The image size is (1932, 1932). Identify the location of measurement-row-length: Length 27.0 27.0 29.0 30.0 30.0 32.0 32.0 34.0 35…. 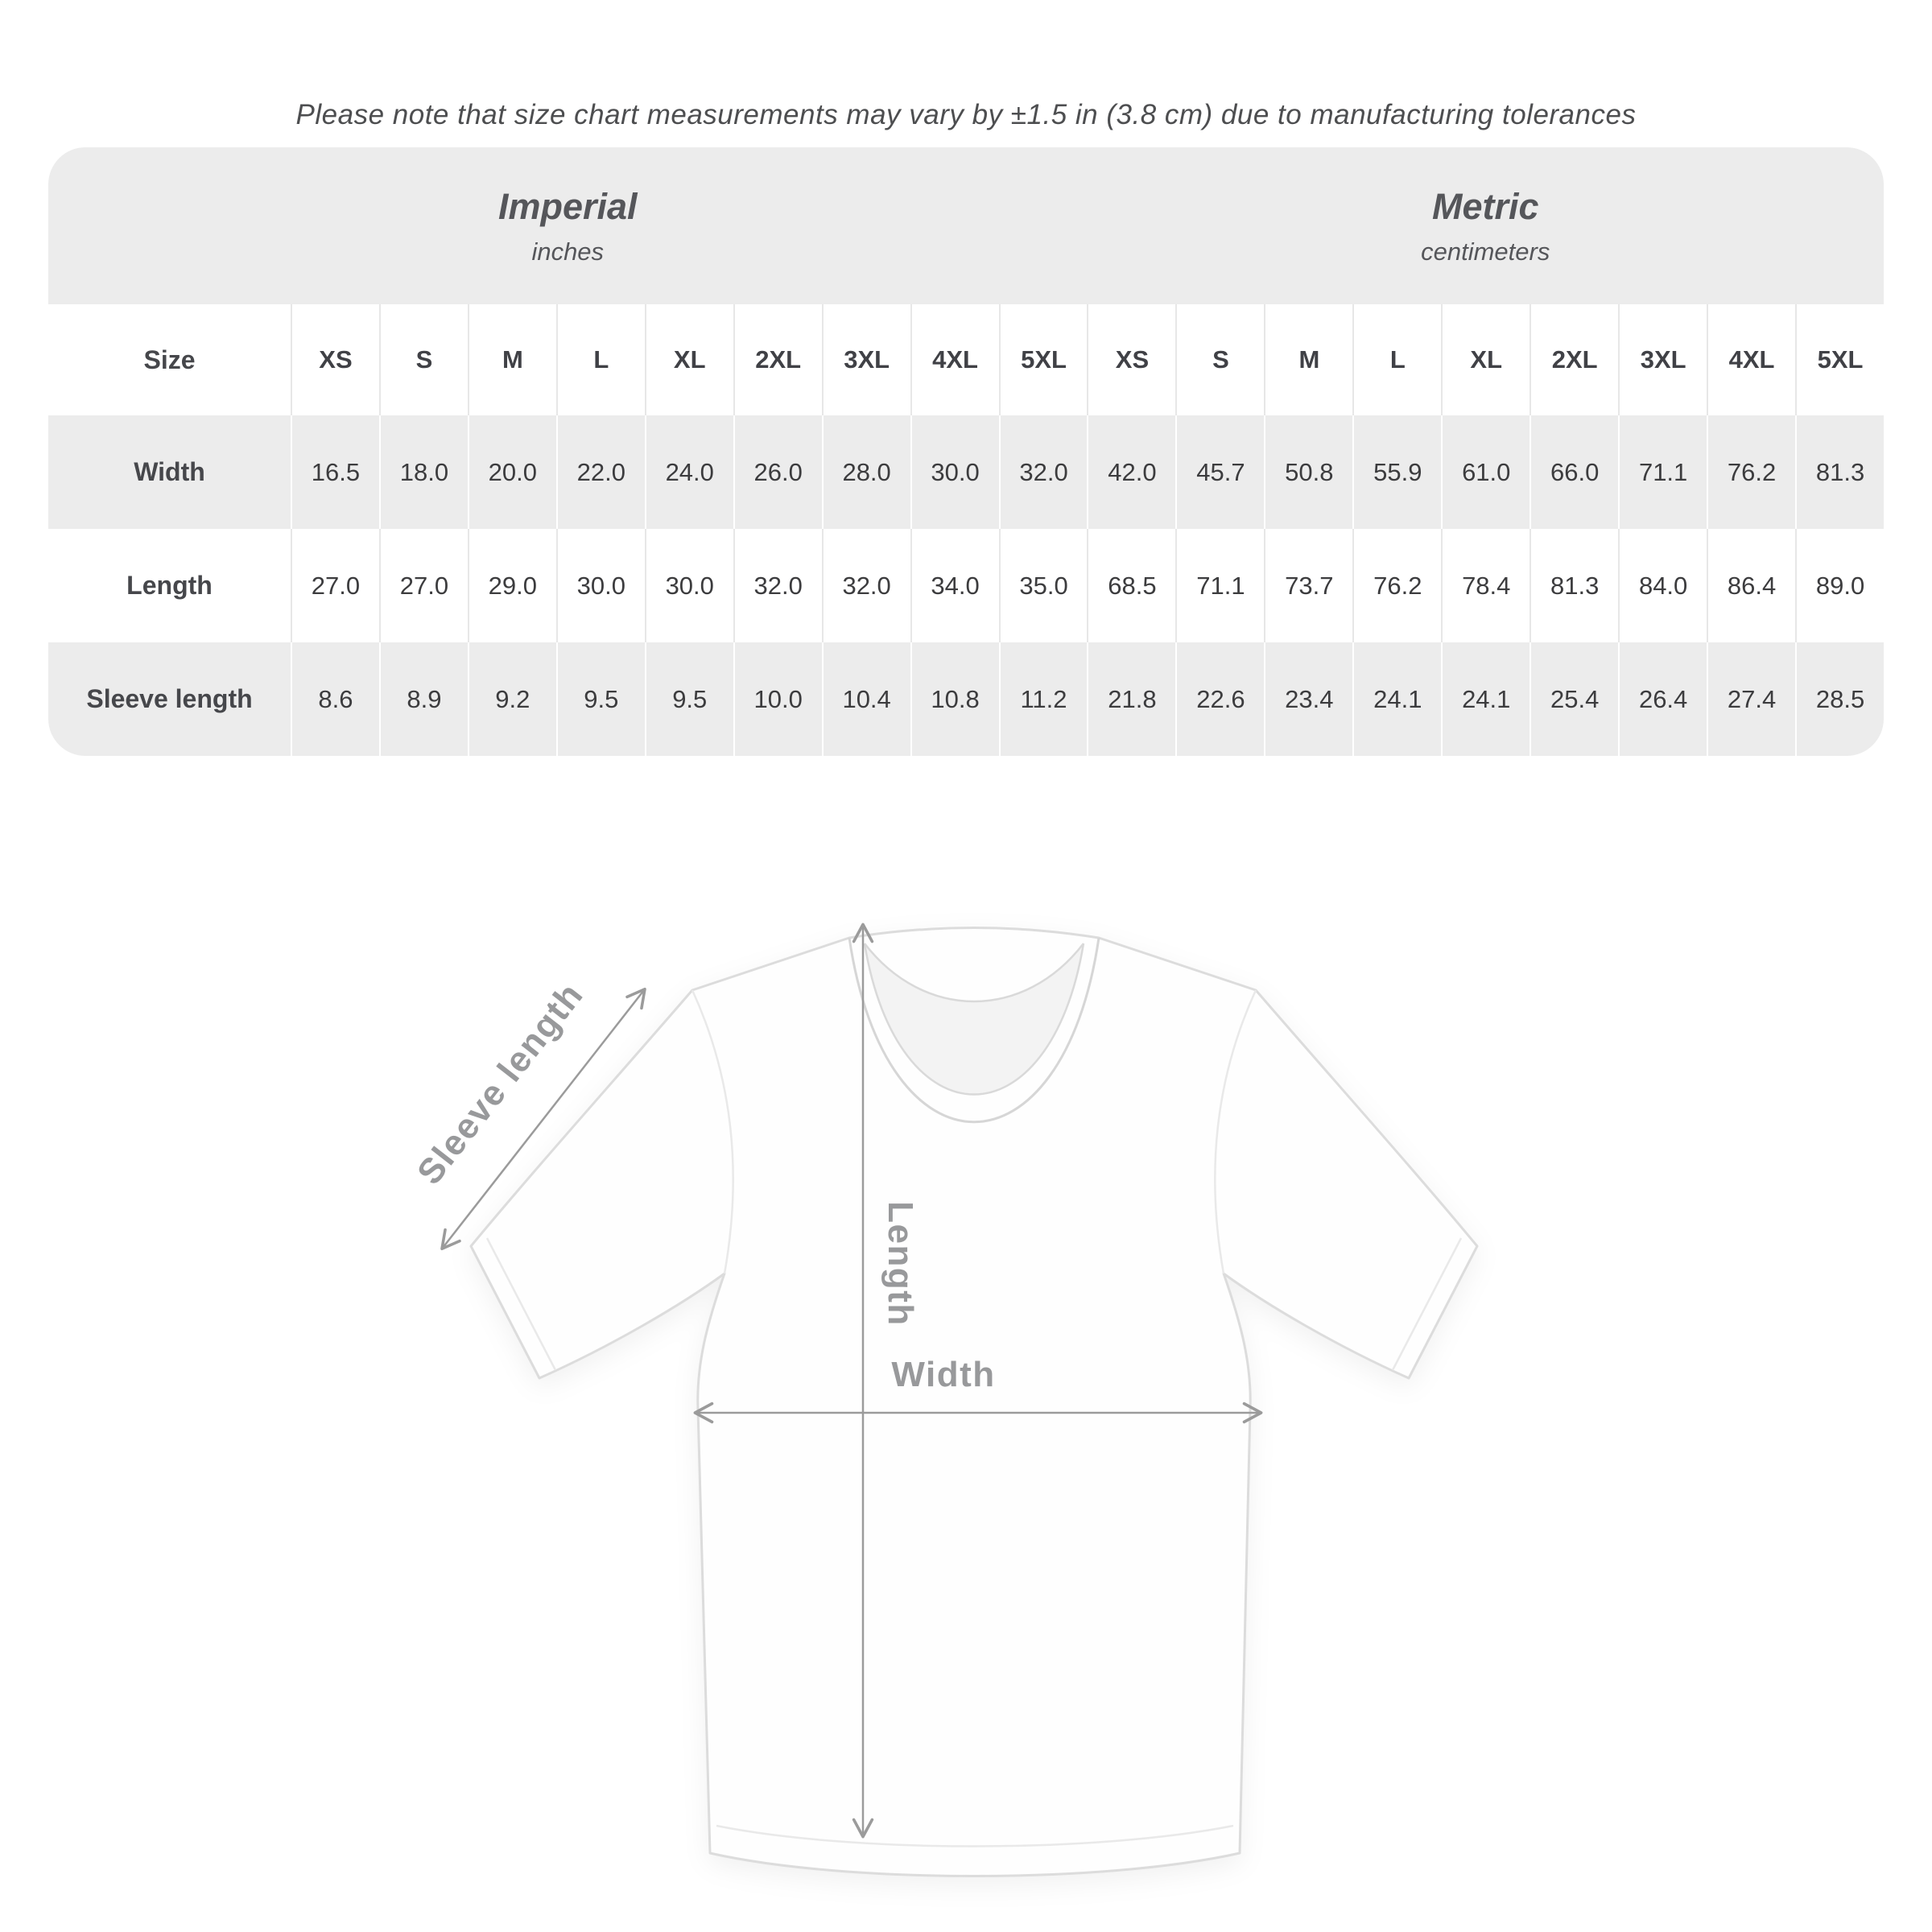
(966, 585).